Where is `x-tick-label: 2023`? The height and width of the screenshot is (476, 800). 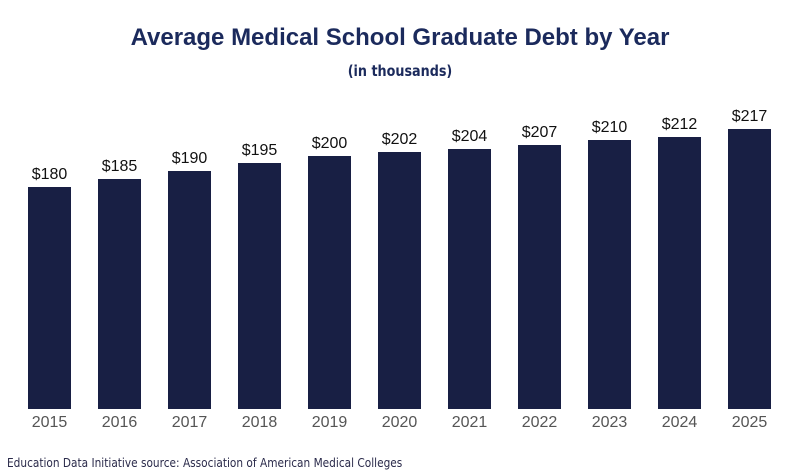 x-tick-label: 2023 is located at coordinates (609, 422).